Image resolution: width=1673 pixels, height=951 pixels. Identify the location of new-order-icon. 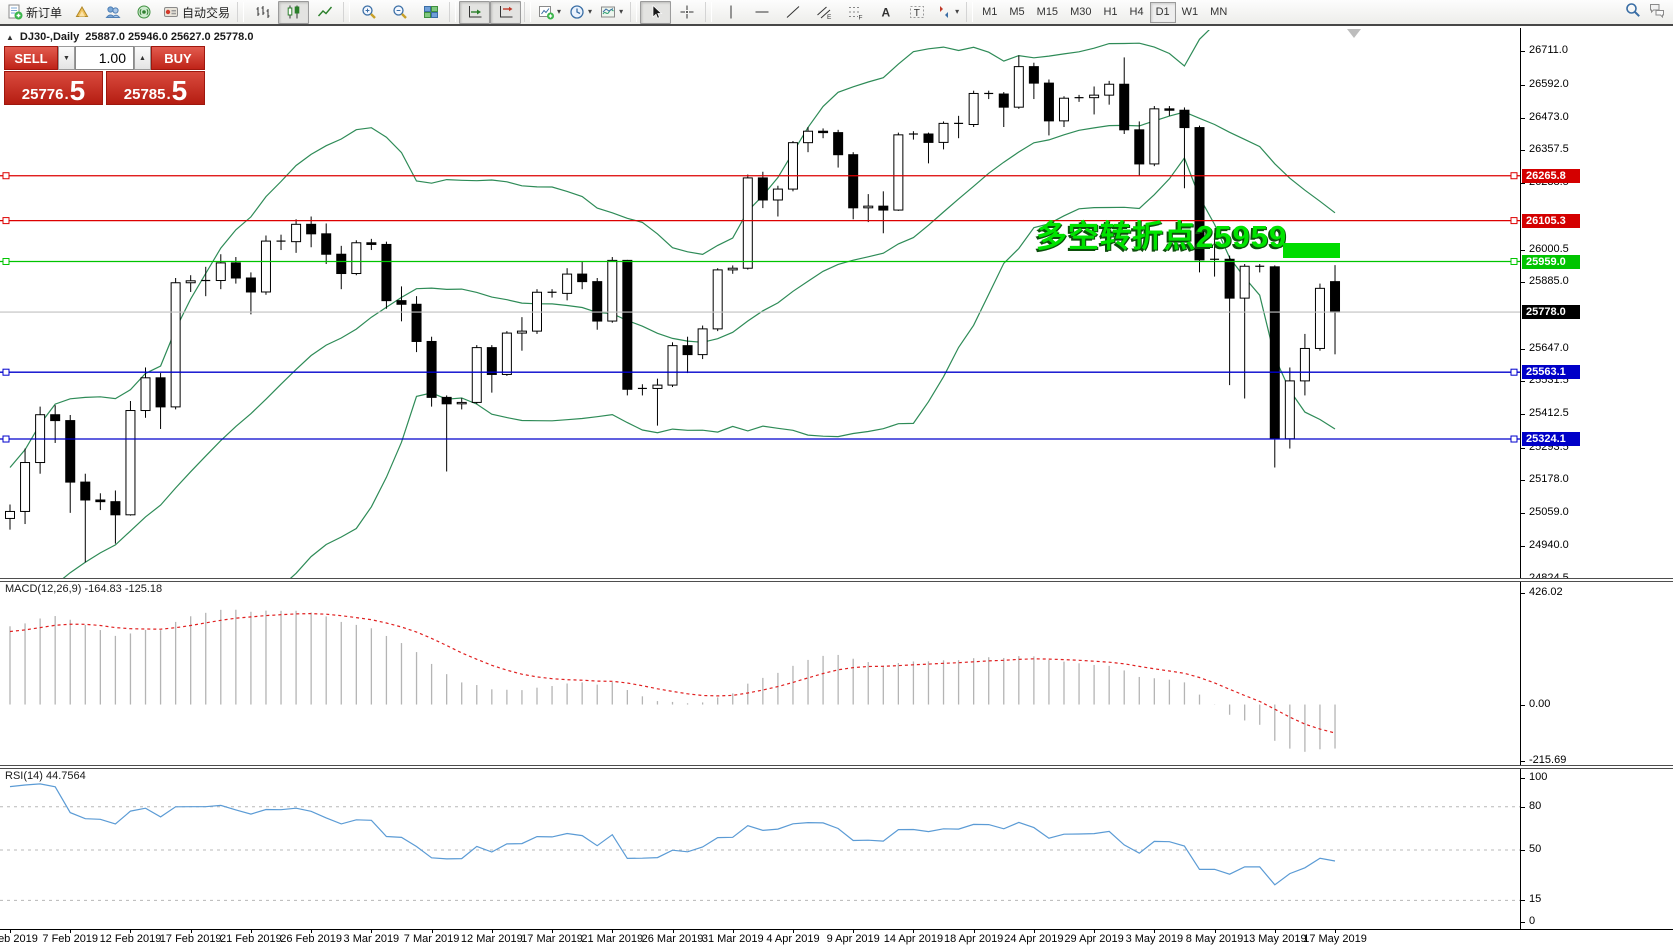
(15, 12).